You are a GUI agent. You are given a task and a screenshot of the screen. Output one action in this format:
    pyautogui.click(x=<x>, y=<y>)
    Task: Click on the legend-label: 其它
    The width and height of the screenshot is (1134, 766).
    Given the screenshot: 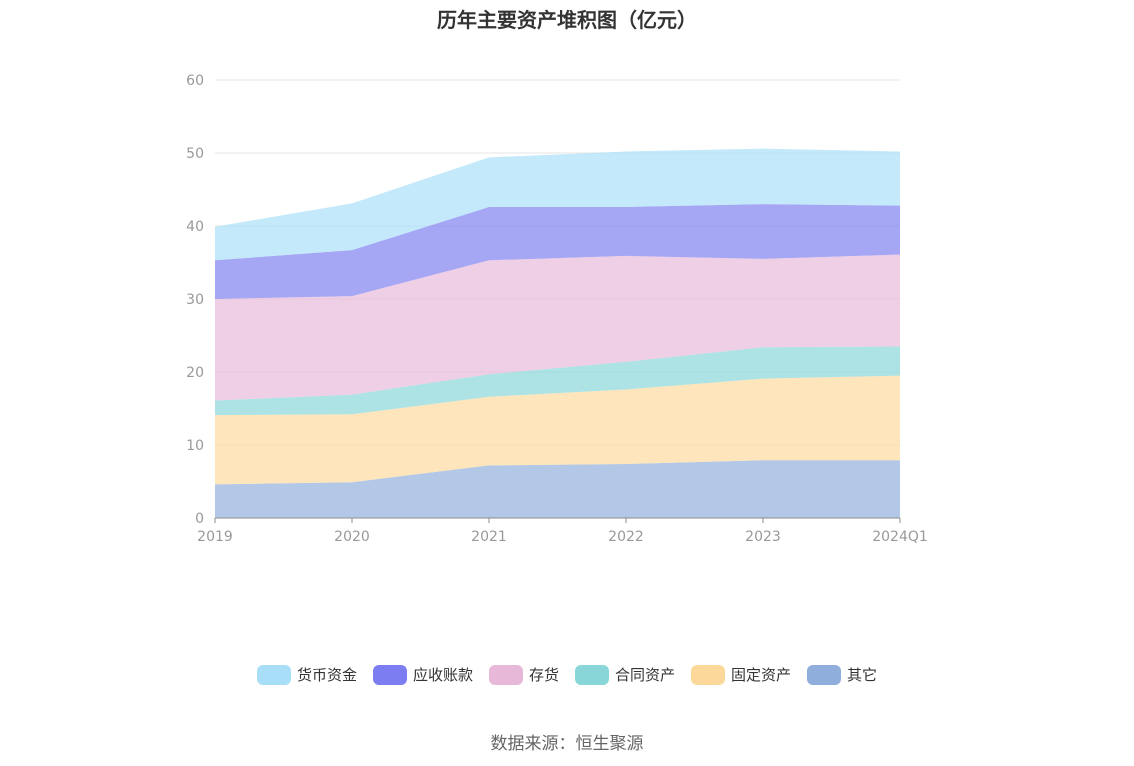 What is the action you would take?
    pyautogui.click(x=862, y=675)
    